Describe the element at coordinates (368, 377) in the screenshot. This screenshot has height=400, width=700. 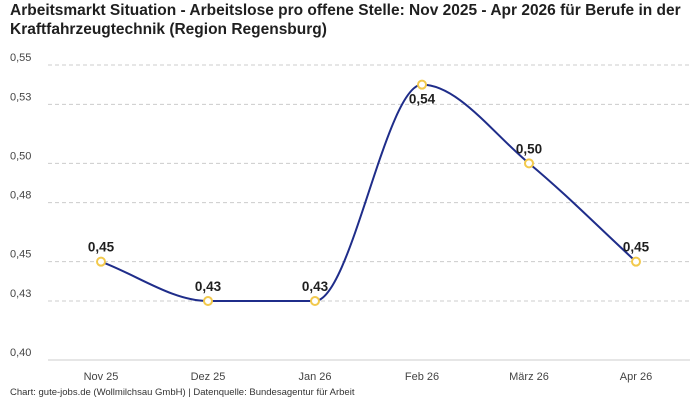
I see `x-axis-ticks: Nov 25 Dez 25 Jan 26 Feb 26 März 26 Apr 26` at that location.